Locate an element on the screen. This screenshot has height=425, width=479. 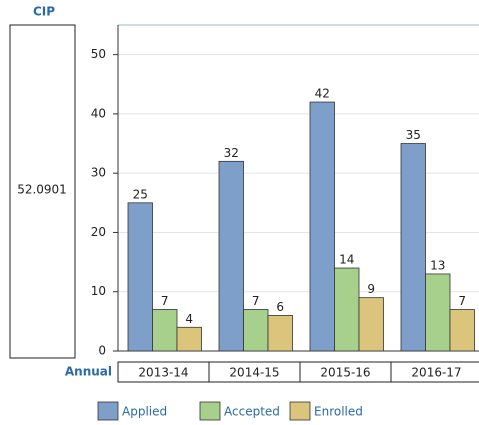
x-tick-label: 2016-17 is located at coordinates (436, 373).